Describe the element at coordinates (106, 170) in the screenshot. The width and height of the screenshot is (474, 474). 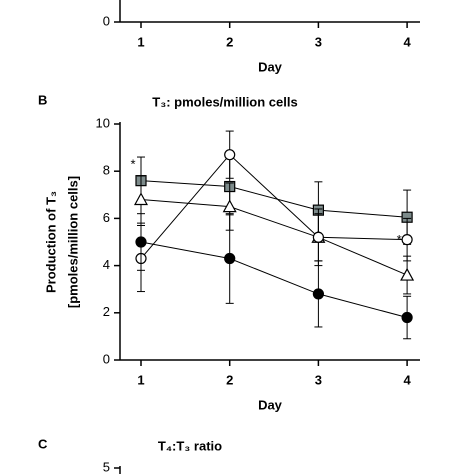
I see `y-tick-label: 8` at that location.